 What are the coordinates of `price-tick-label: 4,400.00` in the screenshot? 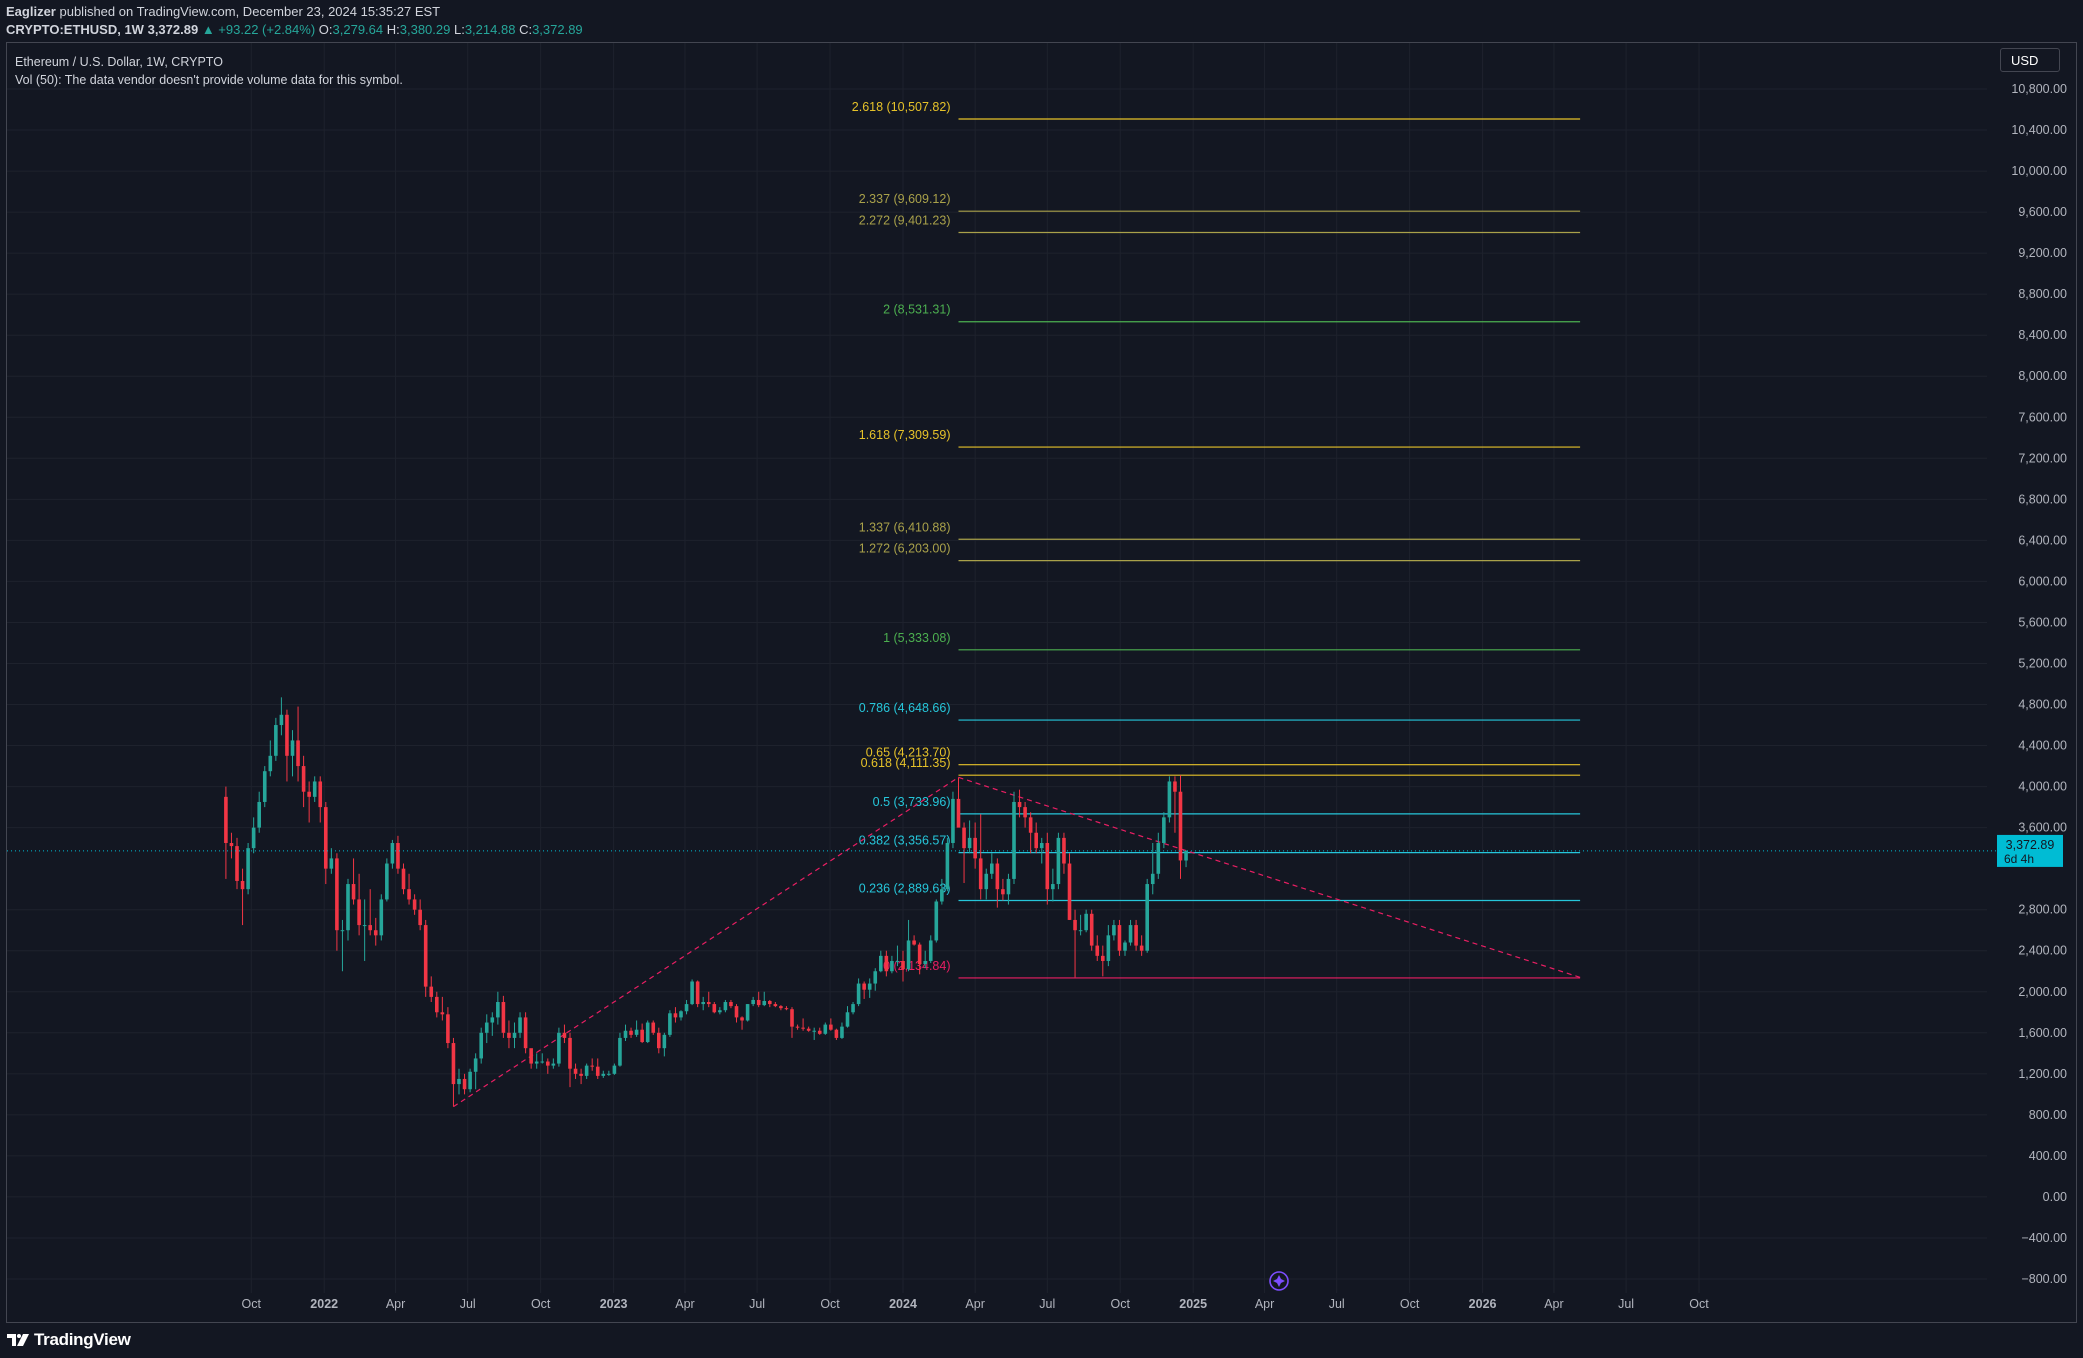 It's located at (2042, 746).